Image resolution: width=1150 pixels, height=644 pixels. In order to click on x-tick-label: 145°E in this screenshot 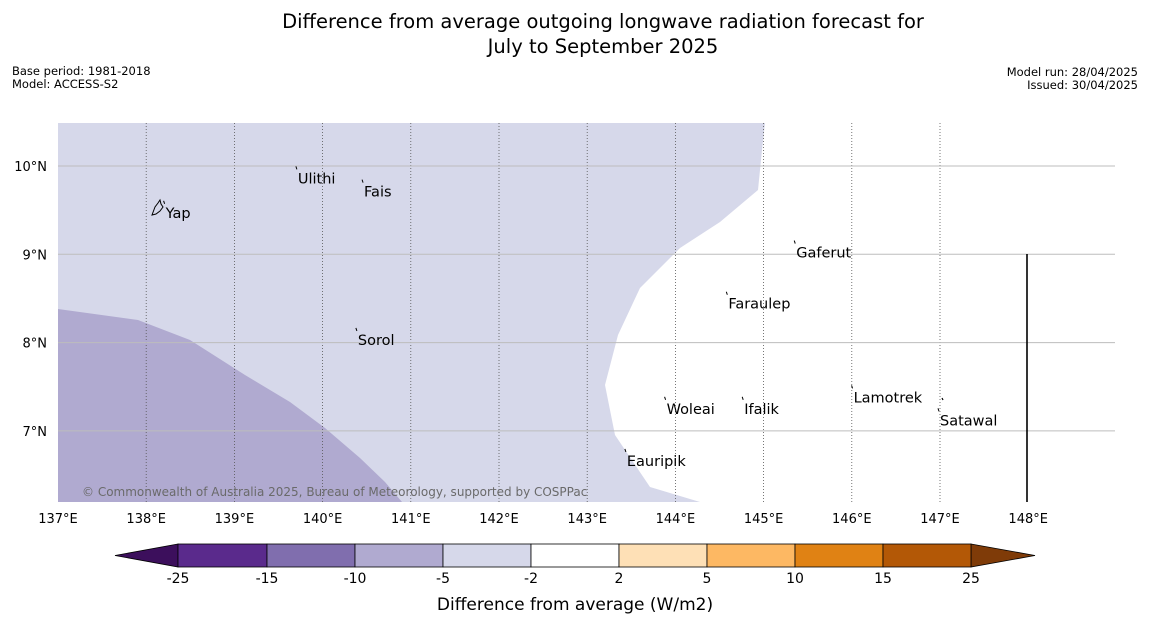, I will do `click(764, 519)`.